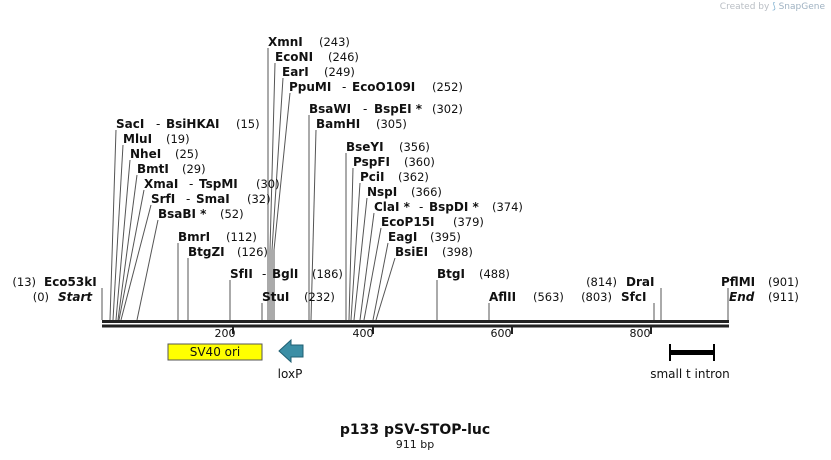 The width and height of the screenshot is (831, 460). I want to click on leader-bmti, so click(127, 247).